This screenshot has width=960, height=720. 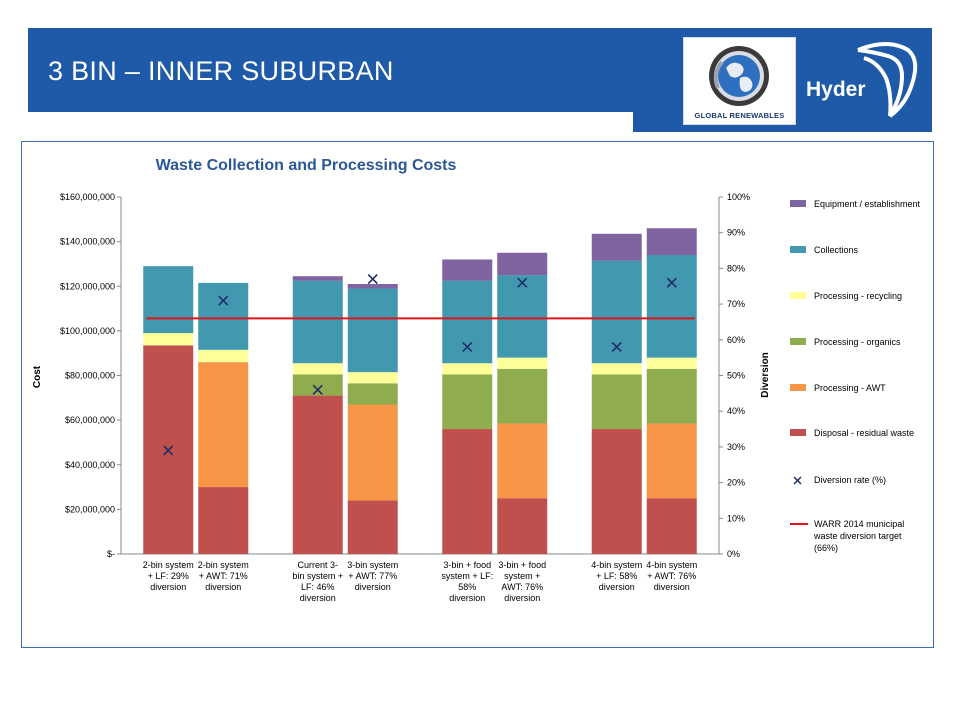 I want to click on legend-label: waste diversion target, so click(x=857, y=536).